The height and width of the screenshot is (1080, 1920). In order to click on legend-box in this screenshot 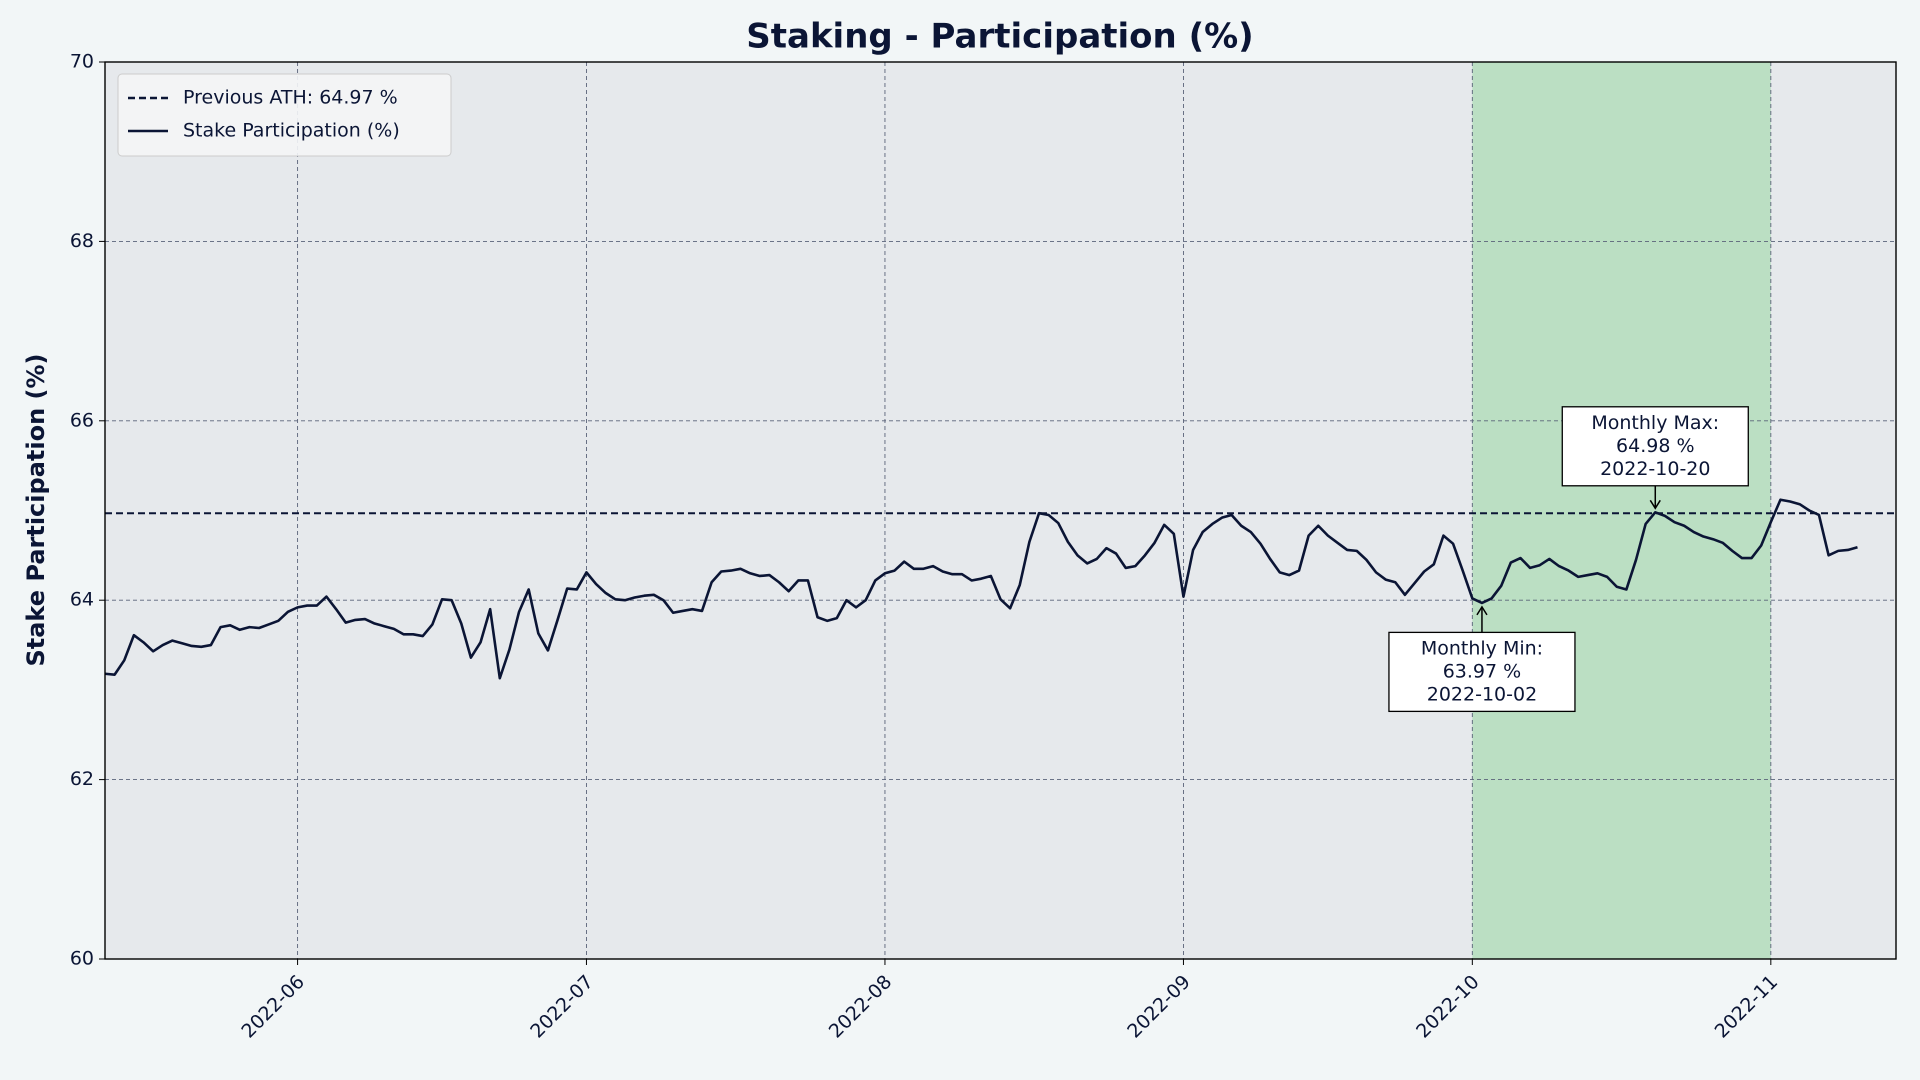, I will do `click(284, 115)`.